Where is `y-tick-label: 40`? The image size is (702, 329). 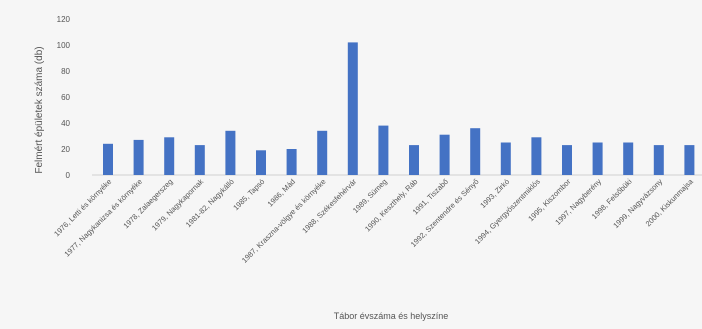 y-tick-label: 40 is located at coordinates (65, 123).